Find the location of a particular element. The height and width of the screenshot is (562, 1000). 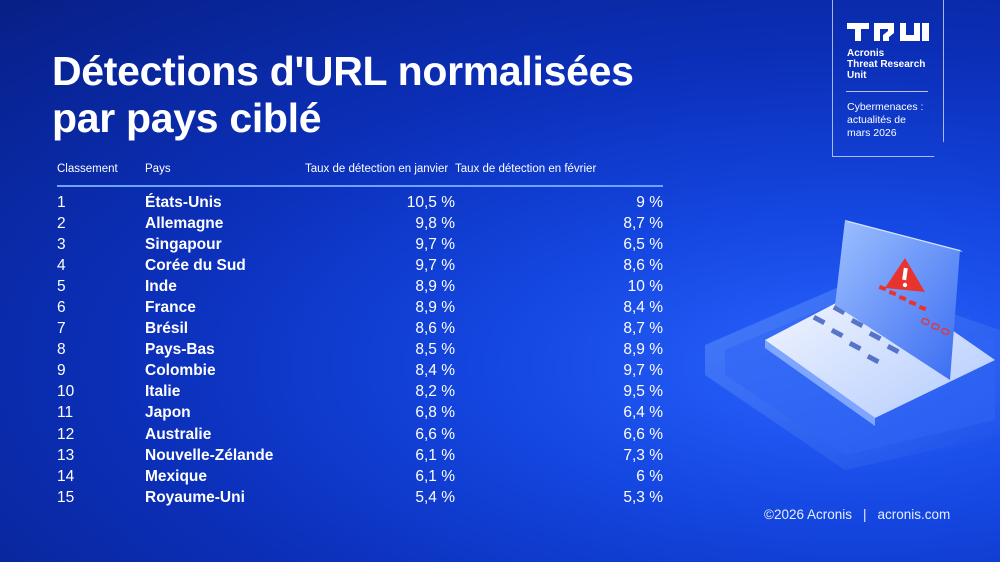

january-rate-cell: 8,2 % is located at coordinates (435, 392).